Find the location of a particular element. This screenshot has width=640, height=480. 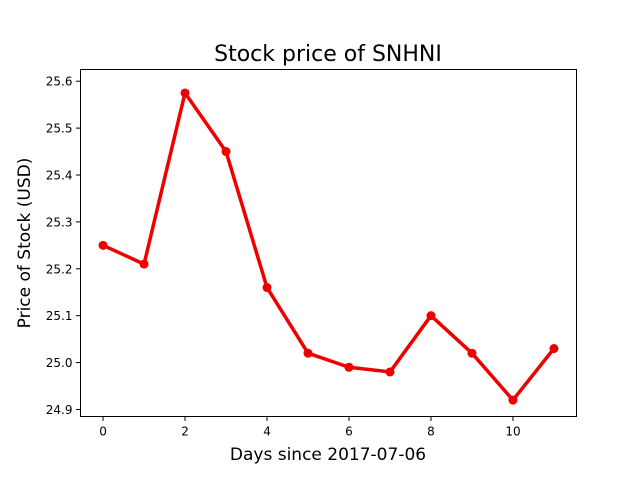

y-tick-label: 24.9 is located at coordinates (59, 410).